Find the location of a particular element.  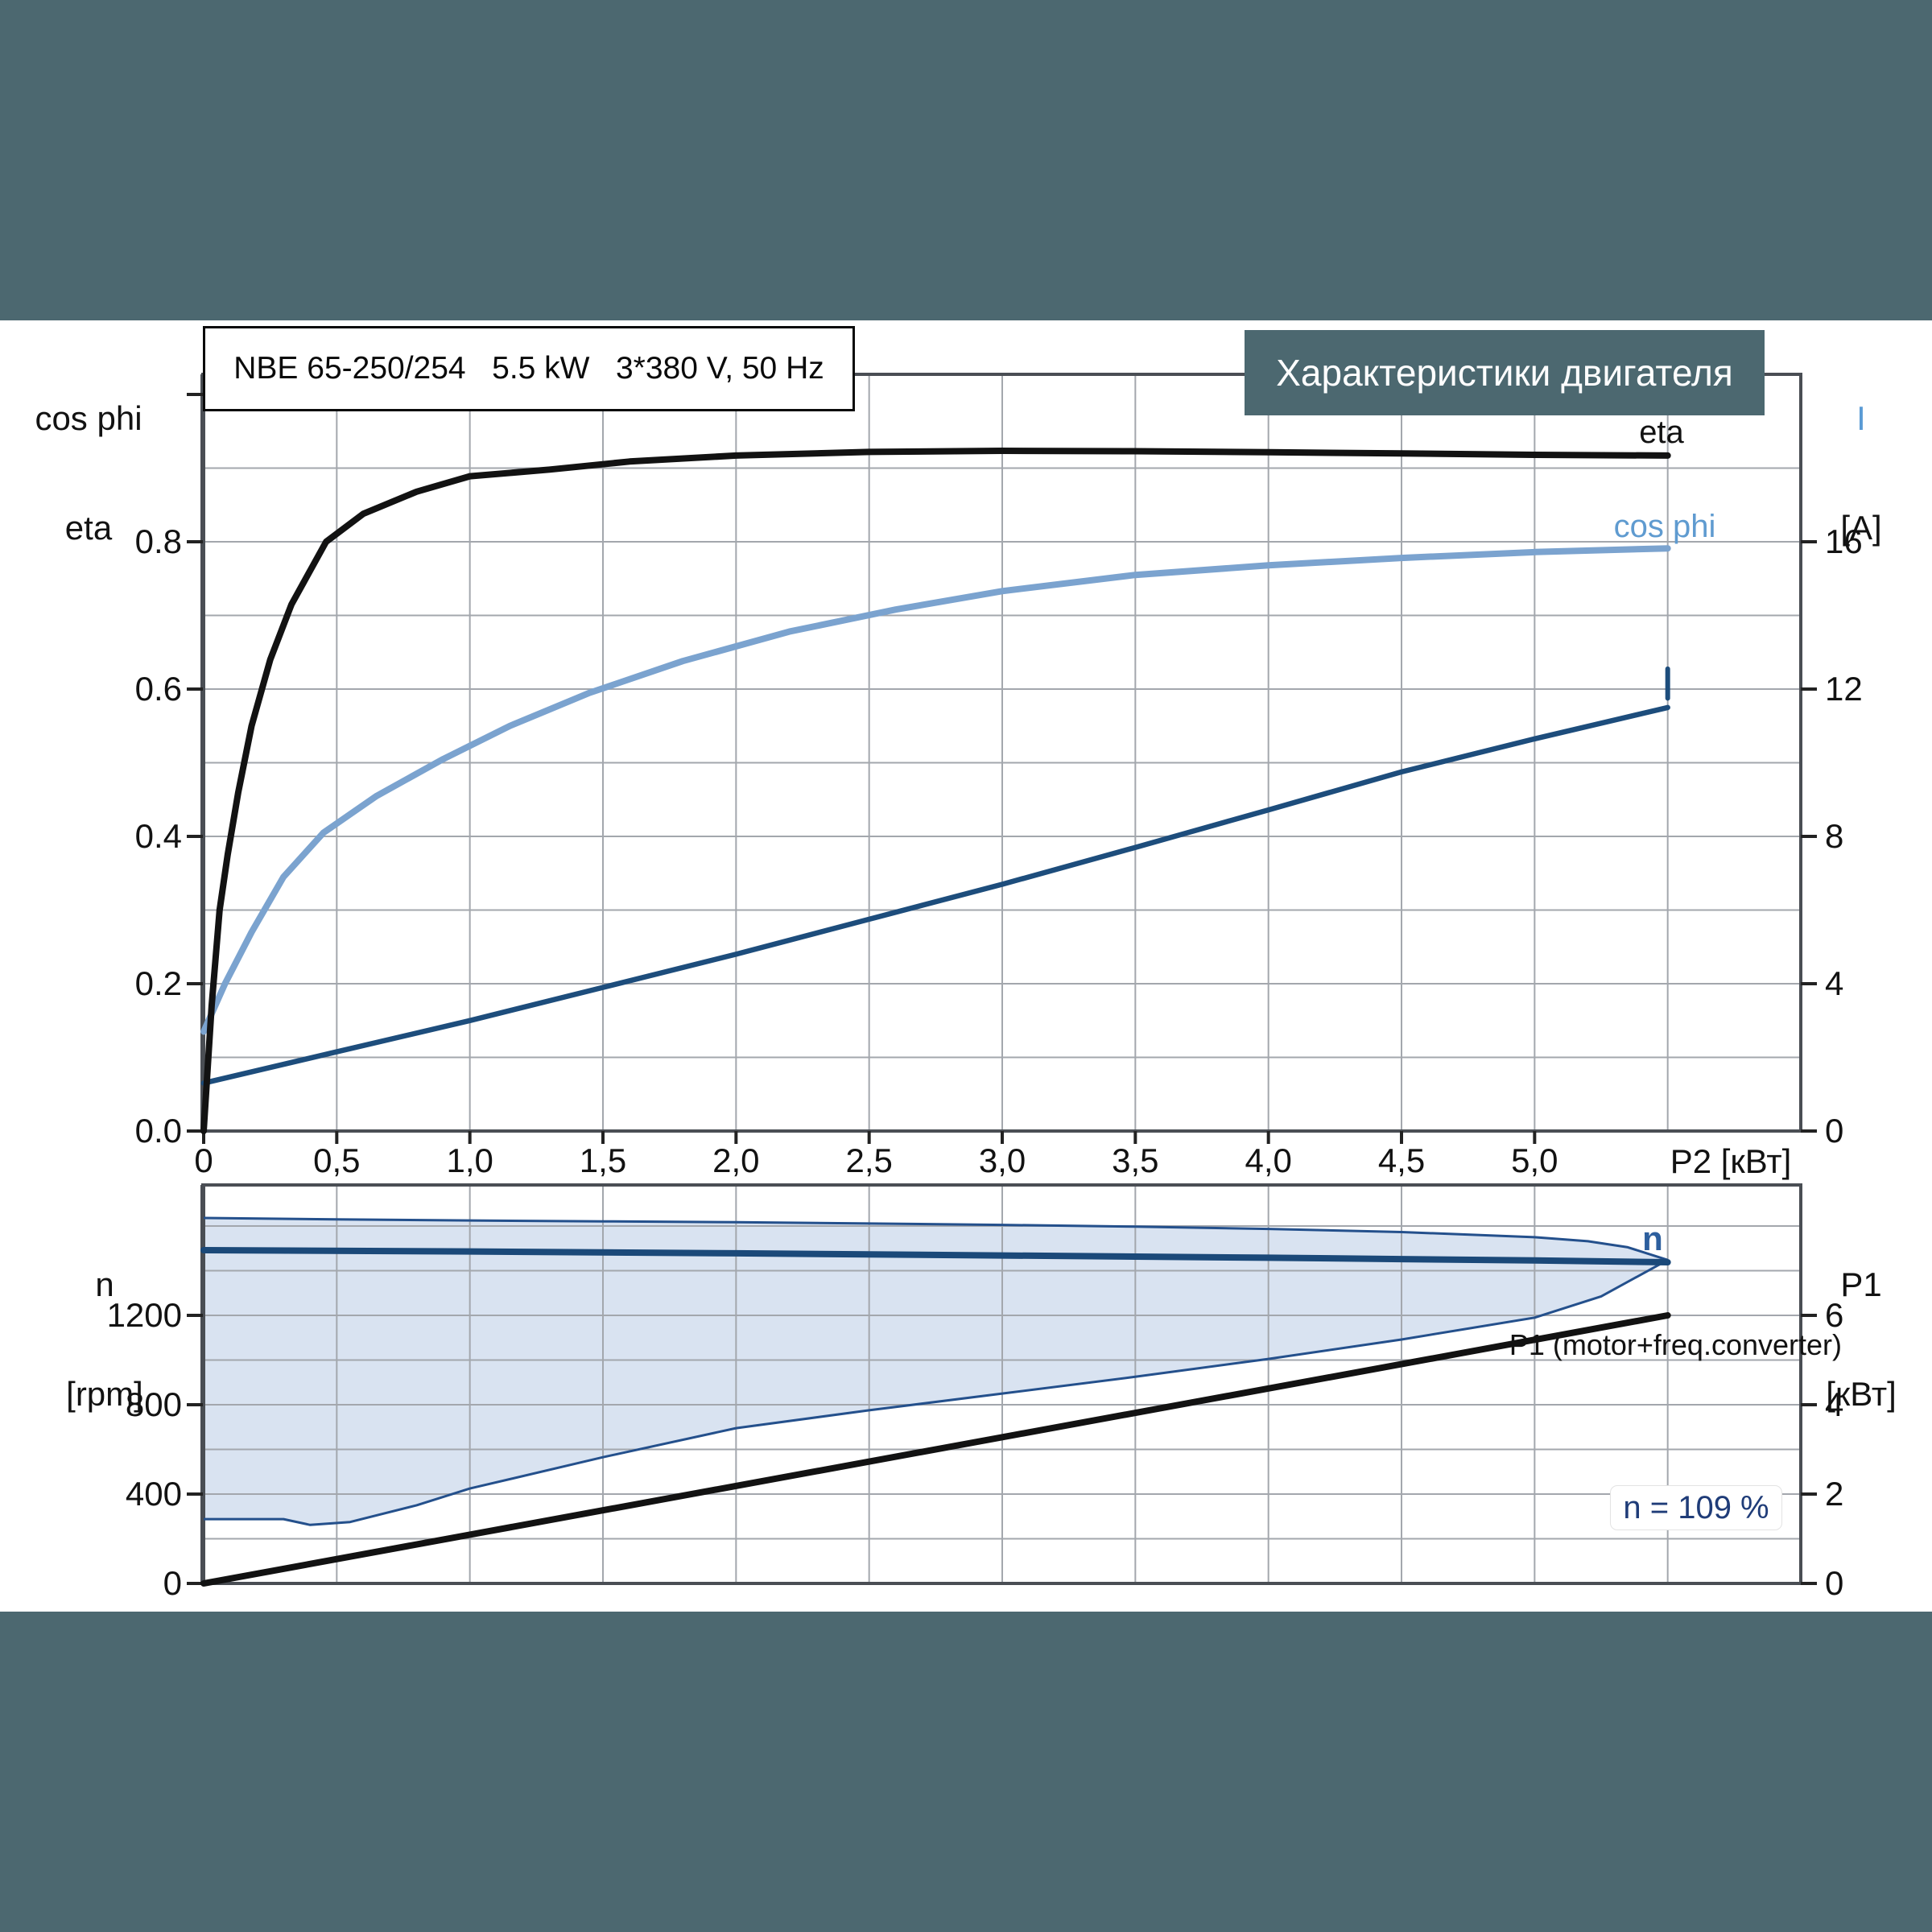

speed-note-badge: n = 109 % is located at coordinates (1696, 1507).